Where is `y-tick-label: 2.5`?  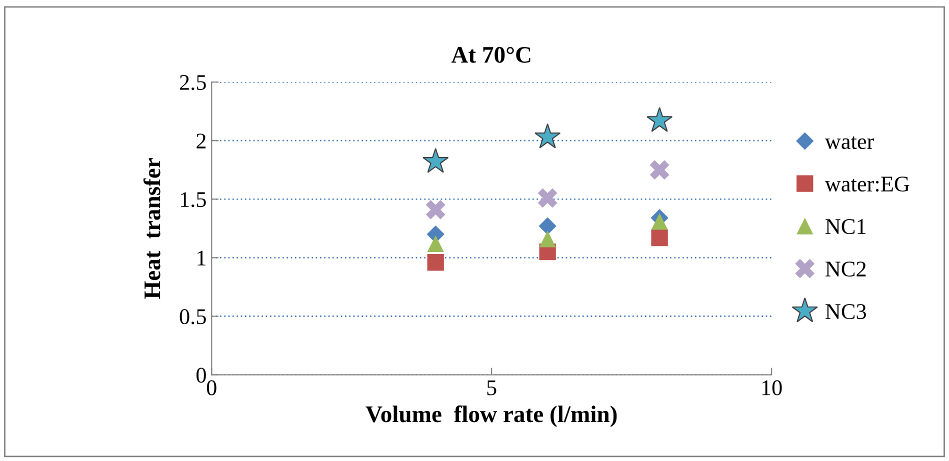 y-tick-label: 2.5 is located at coordinates (193, 82).